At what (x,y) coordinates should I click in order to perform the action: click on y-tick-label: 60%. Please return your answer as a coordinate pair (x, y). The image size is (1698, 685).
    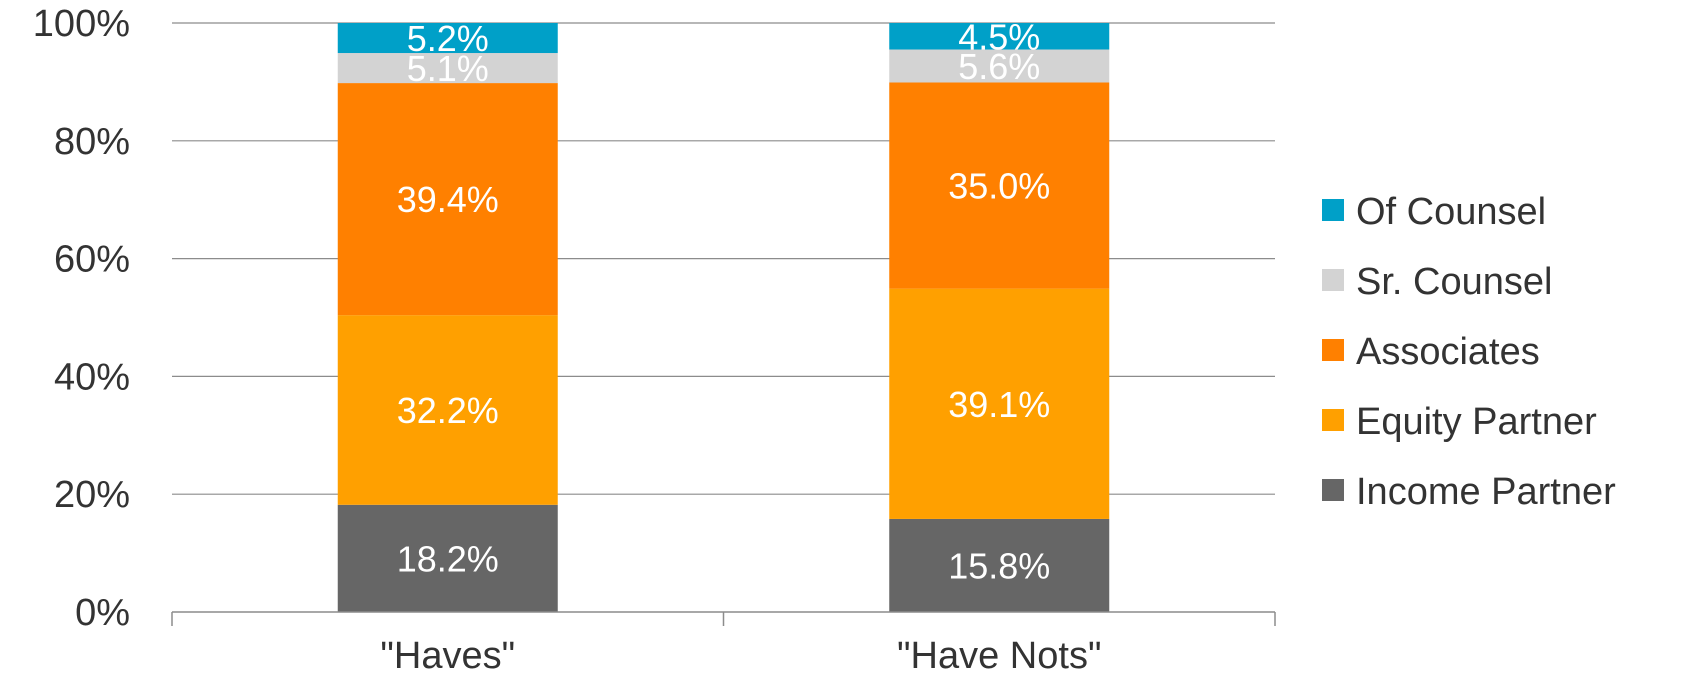
    Looking at the image, I should click on (92, 260).